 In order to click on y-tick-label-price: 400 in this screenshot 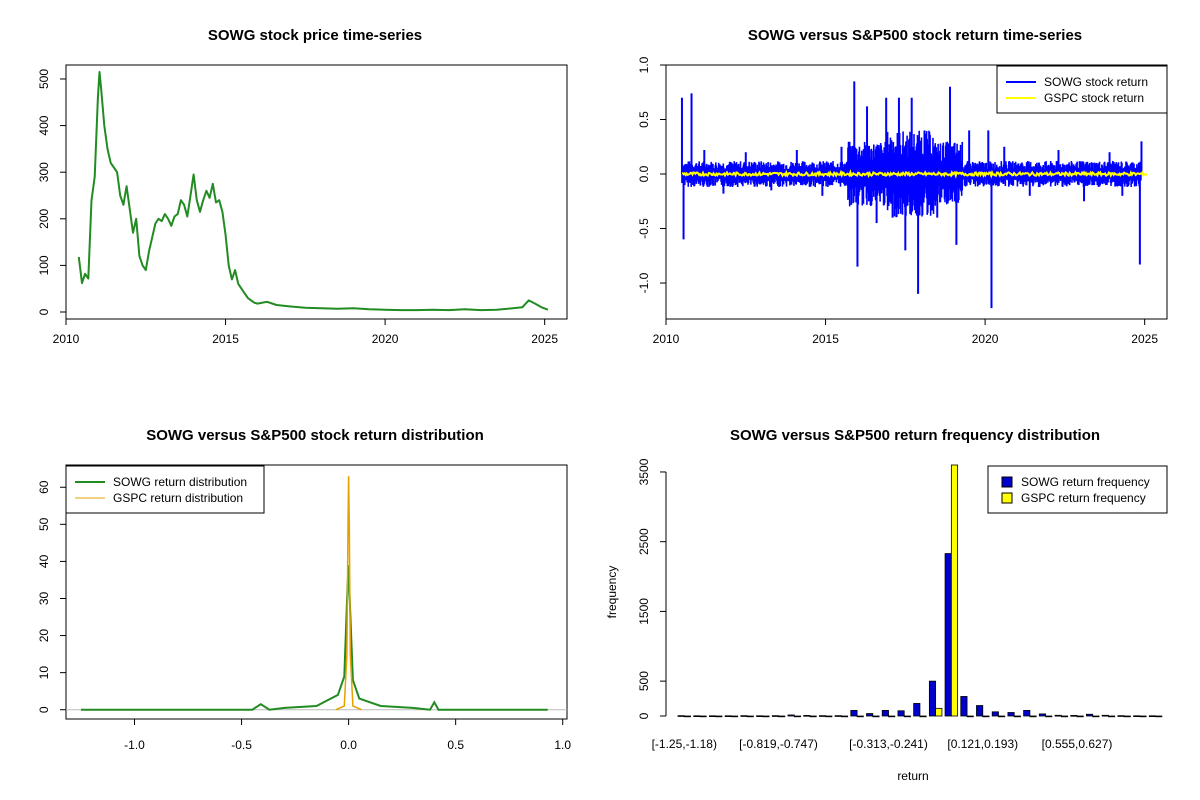, I will do `click(44, 125)`.